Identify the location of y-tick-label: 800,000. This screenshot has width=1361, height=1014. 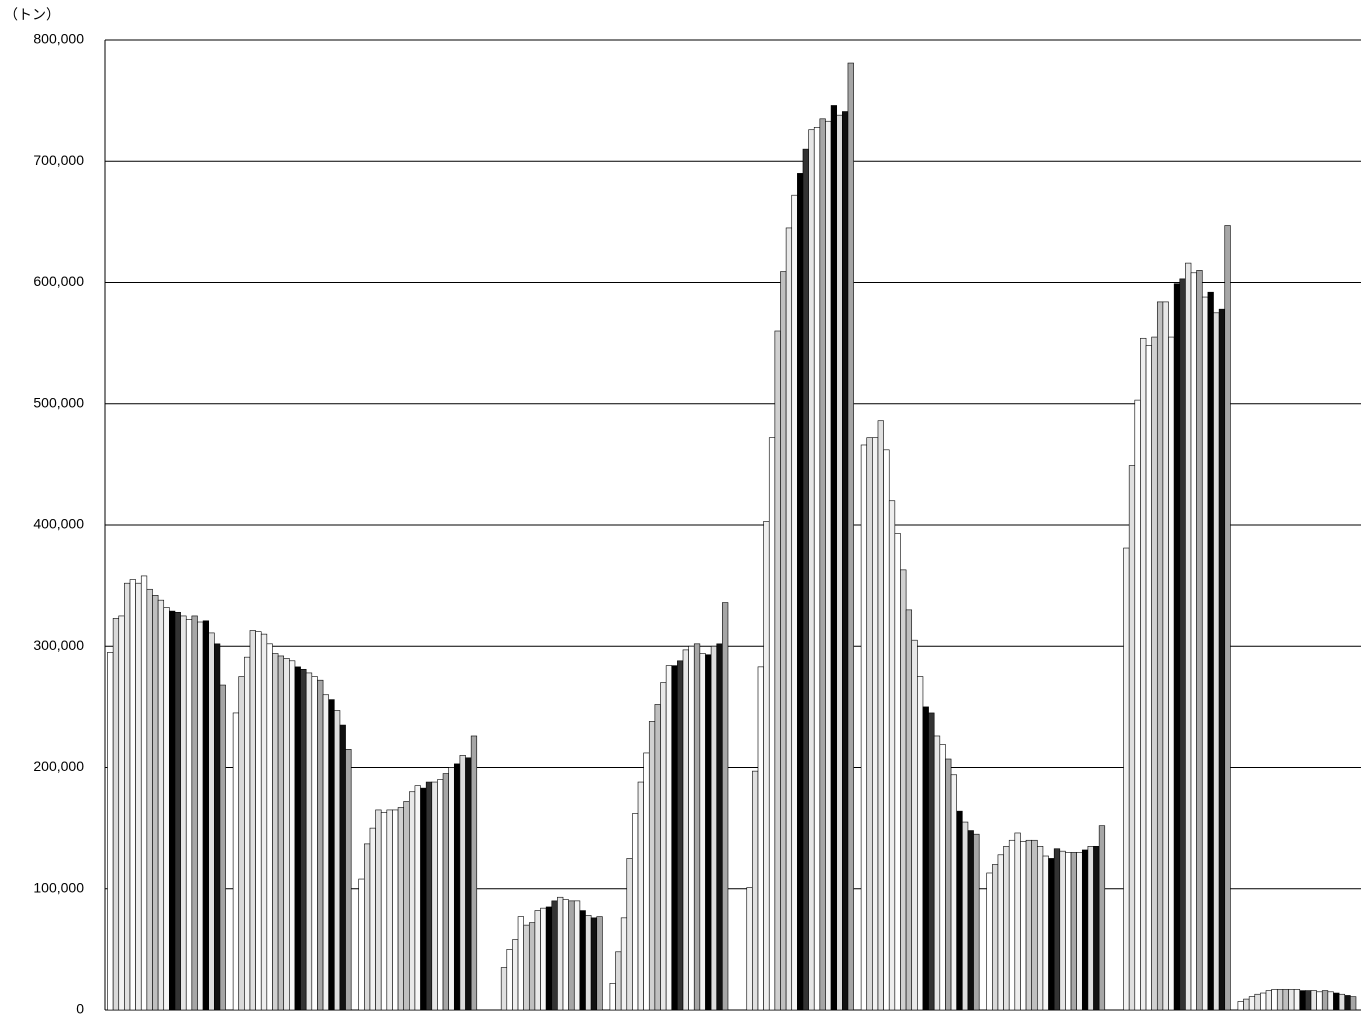
(58, 39).